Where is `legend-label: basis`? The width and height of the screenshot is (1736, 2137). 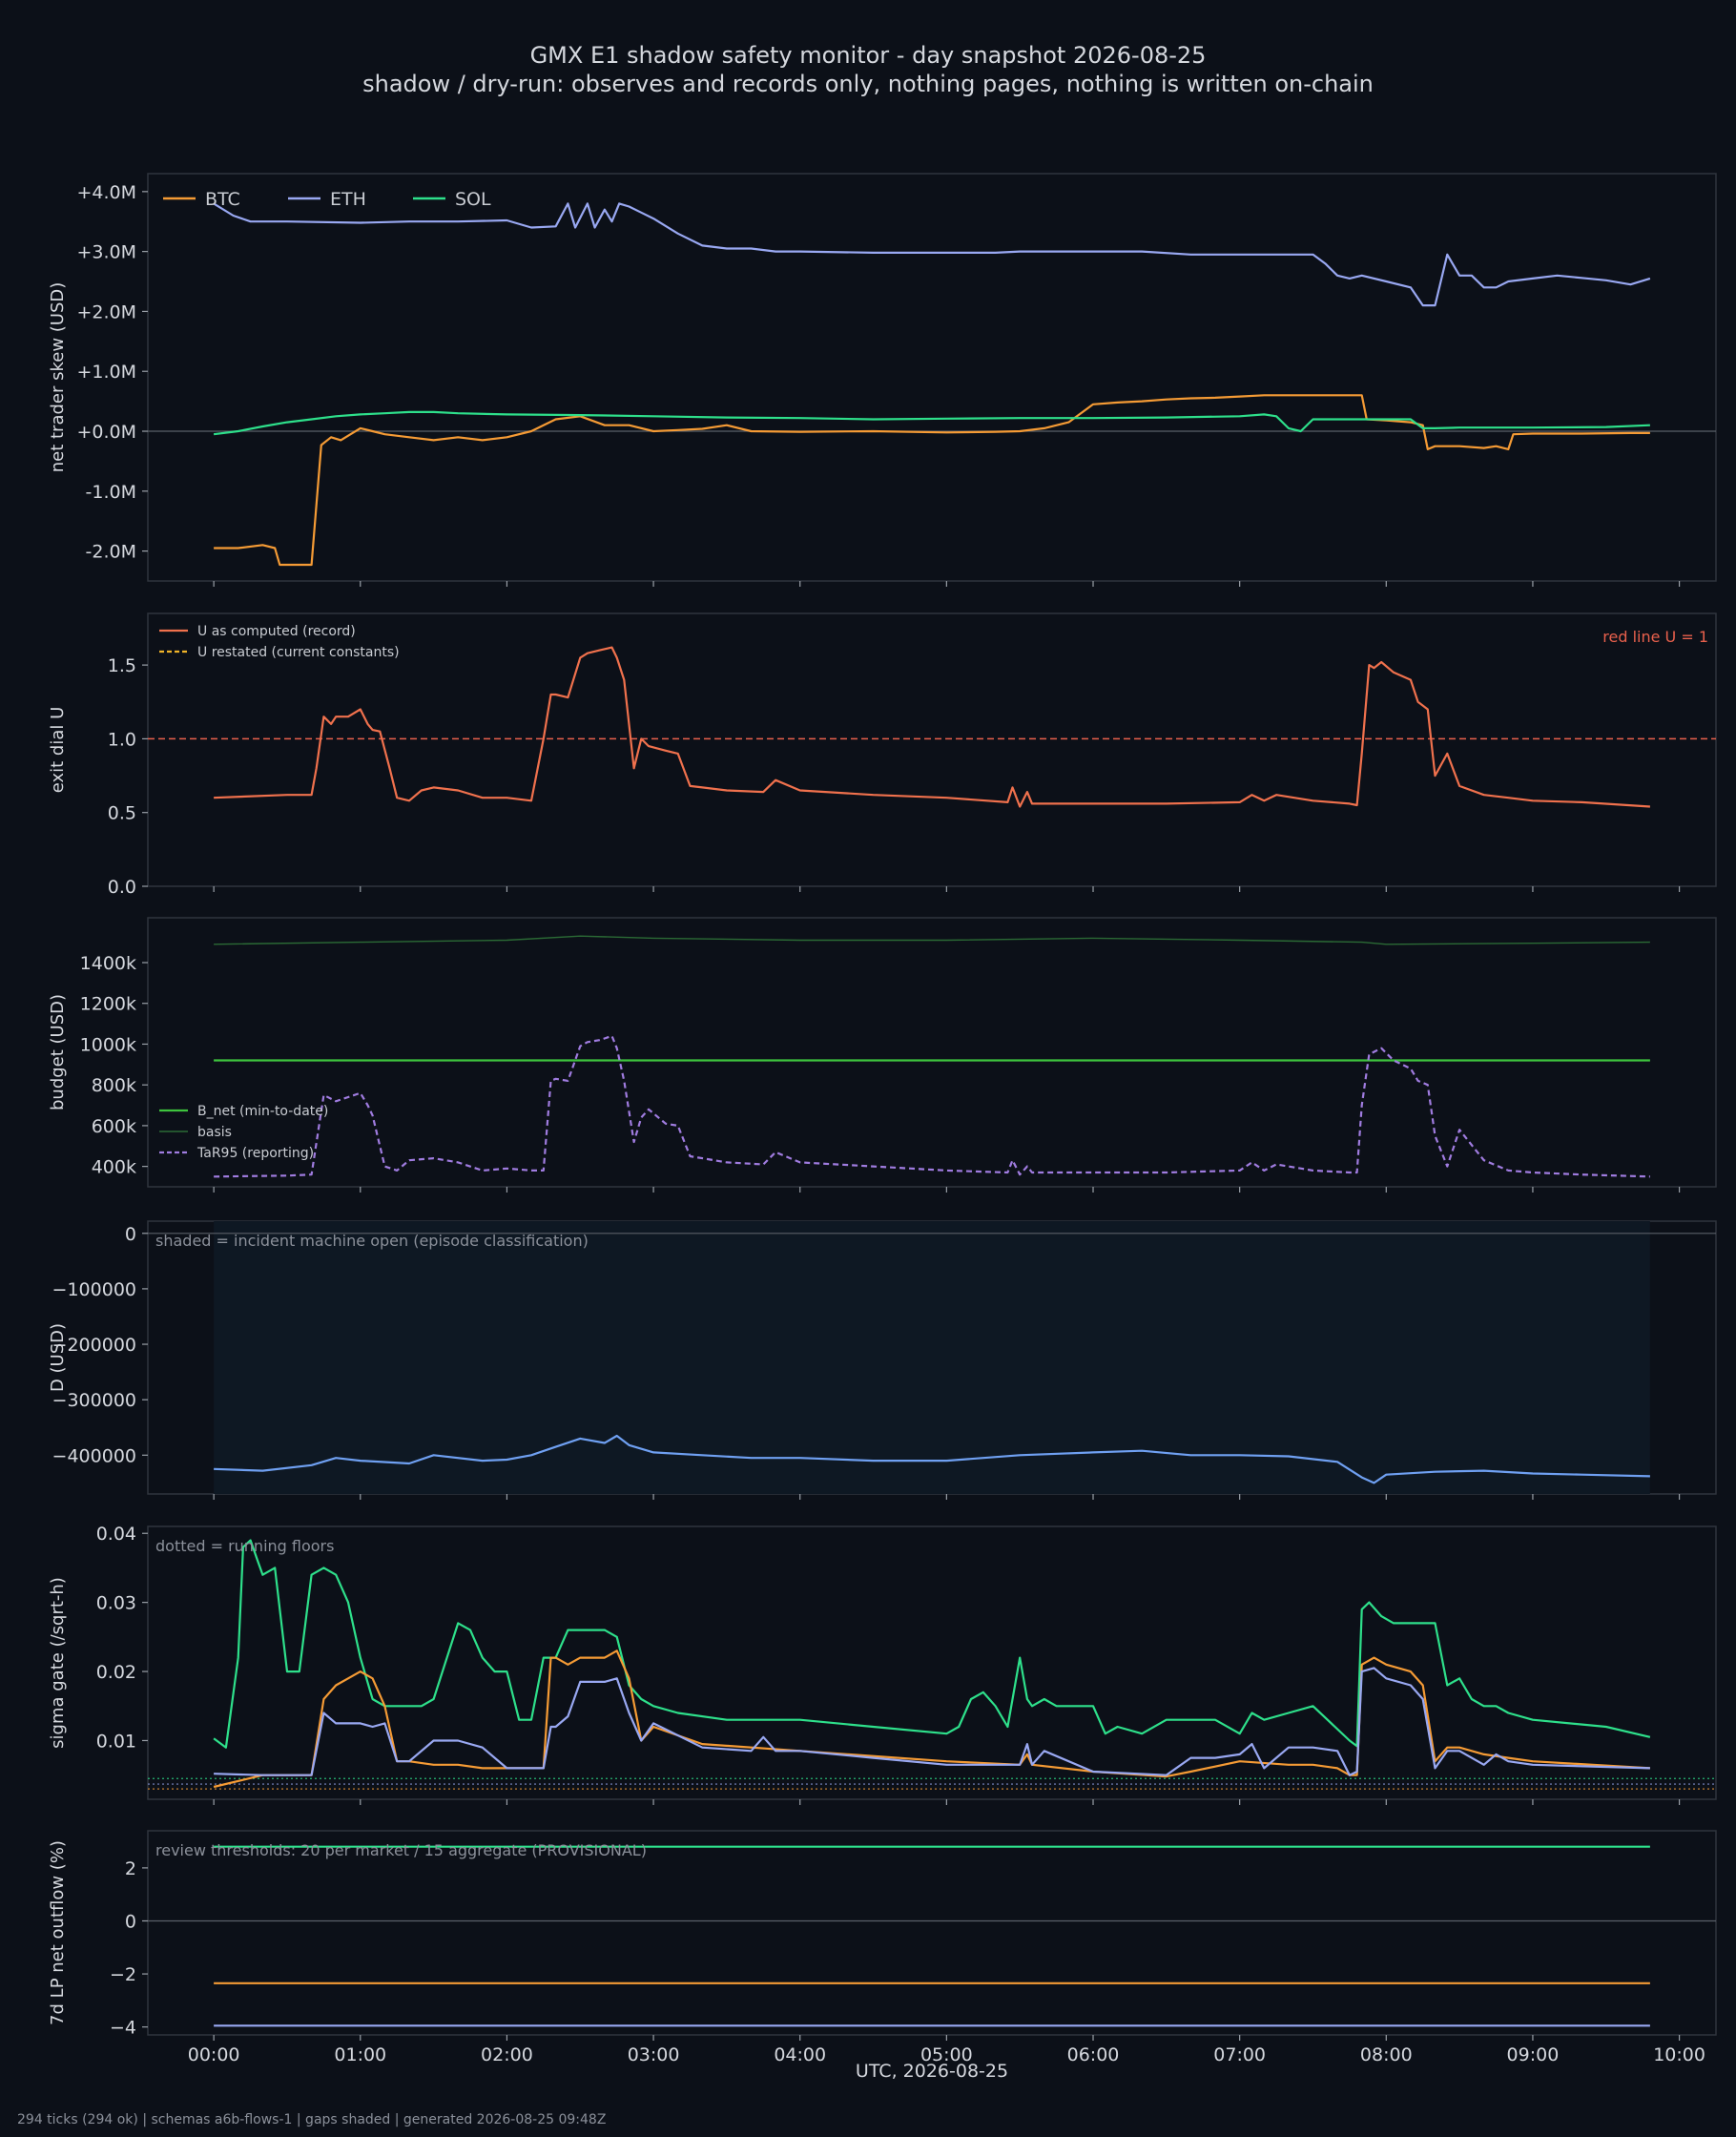
legend-label: basis is located at coordinates (214, 1132).